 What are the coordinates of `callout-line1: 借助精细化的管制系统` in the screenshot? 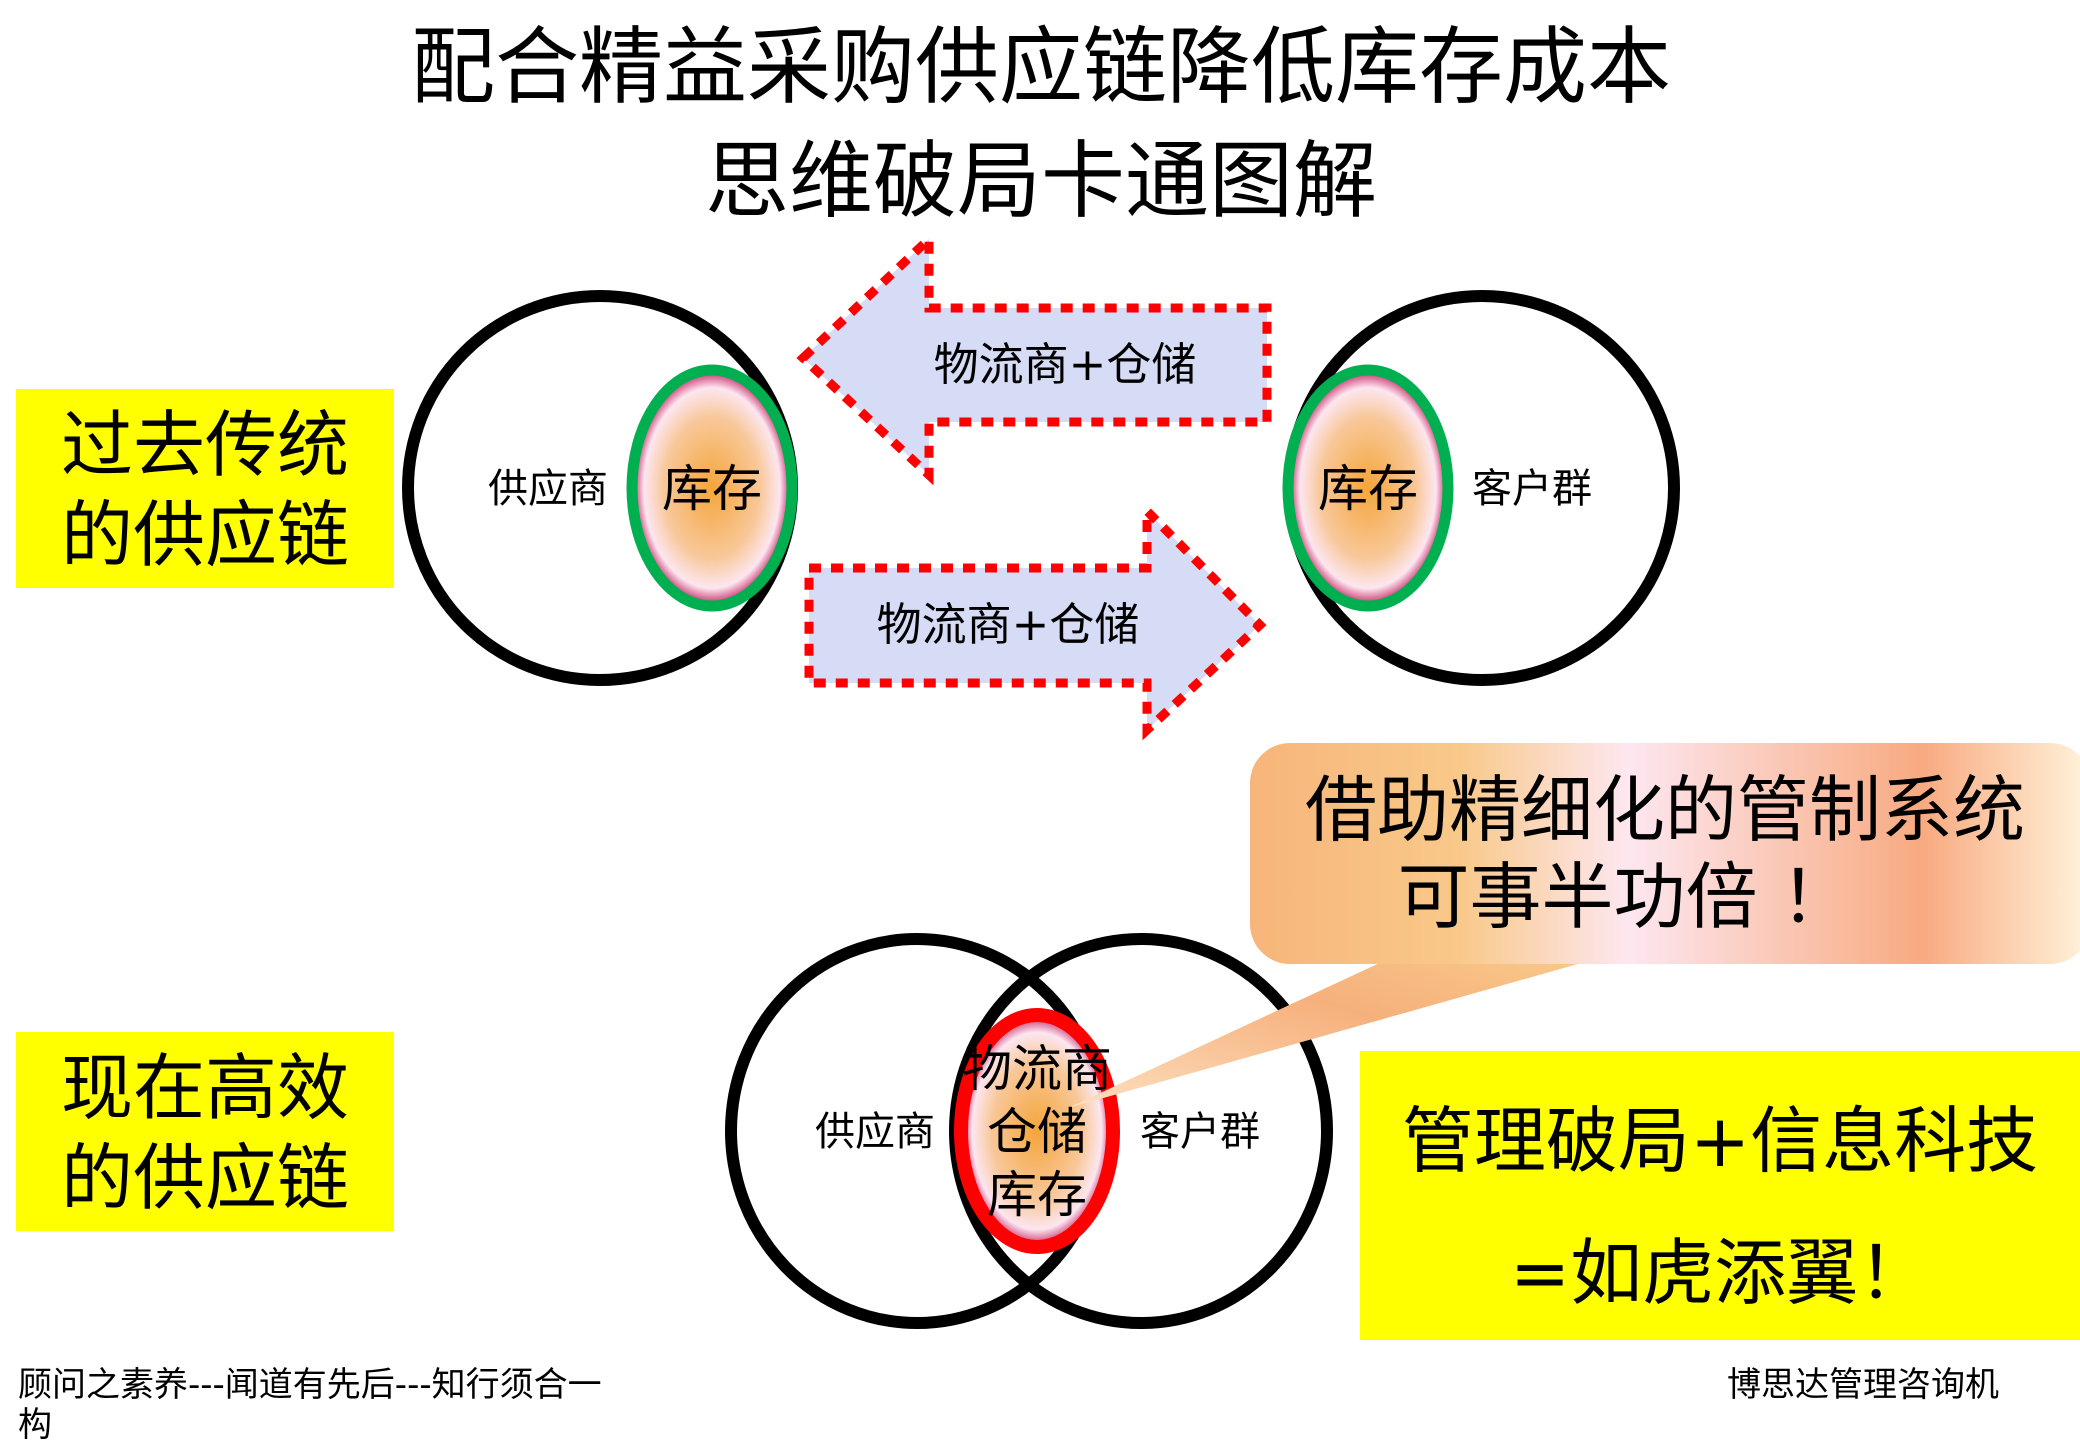 It's located at (1665, 810).